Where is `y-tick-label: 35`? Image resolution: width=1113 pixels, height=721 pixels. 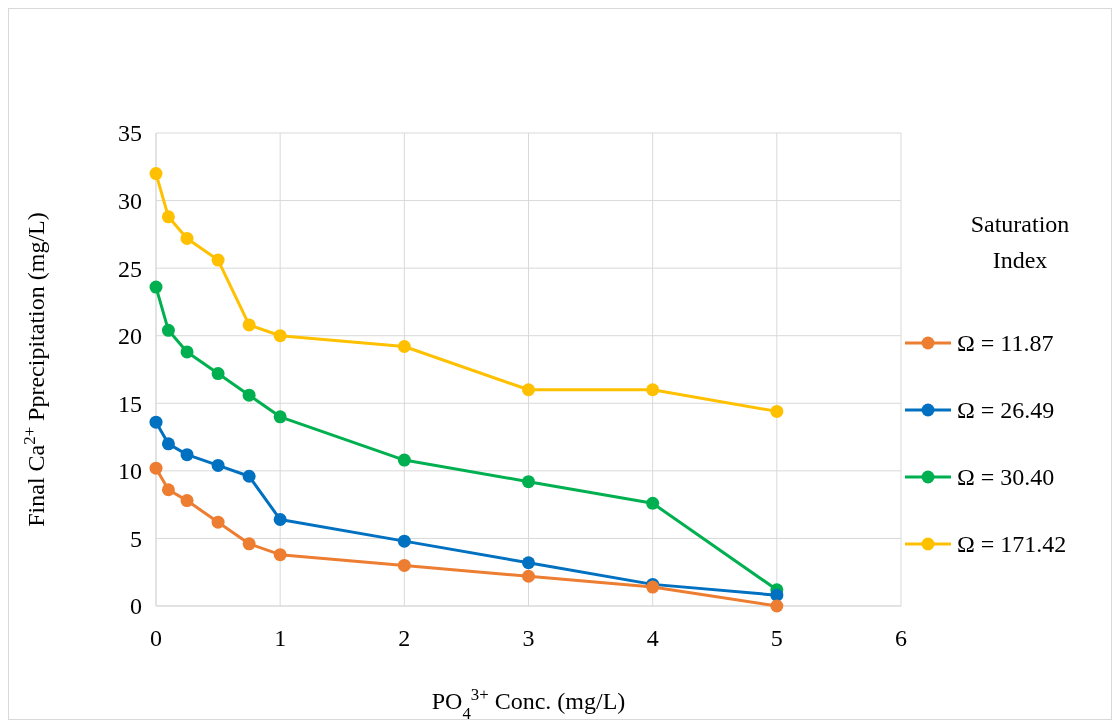 y-tick-label: 35 is located at coordinates (130, 133).